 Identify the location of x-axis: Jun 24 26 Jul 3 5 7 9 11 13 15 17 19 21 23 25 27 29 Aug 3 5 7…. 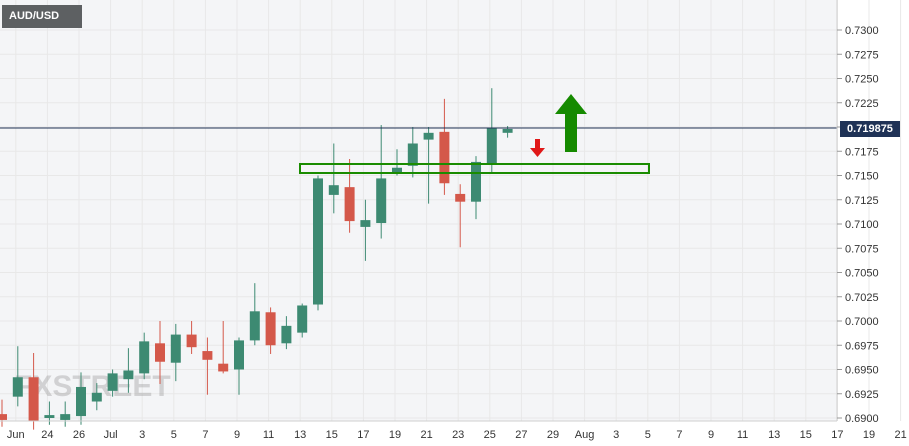
(457, 435).